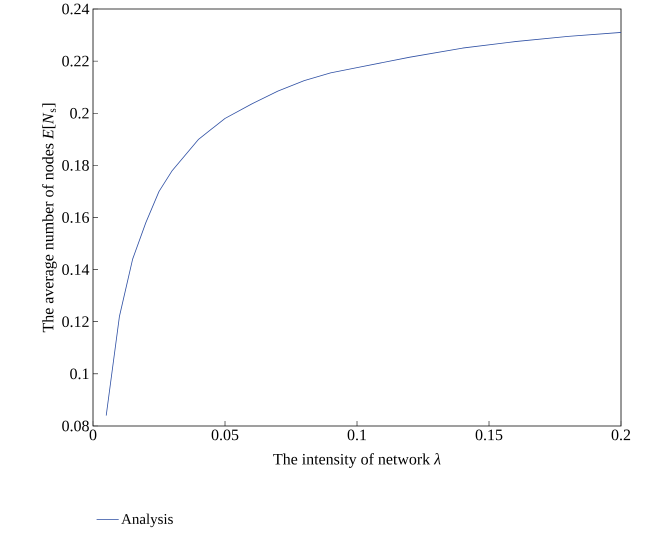 The width and height of the screenshot is (658, 540). What do you see at coordinates (75, 426) in the screenshot?
I see `y-tick-label: 0.08` at bounding box center [75, 426].